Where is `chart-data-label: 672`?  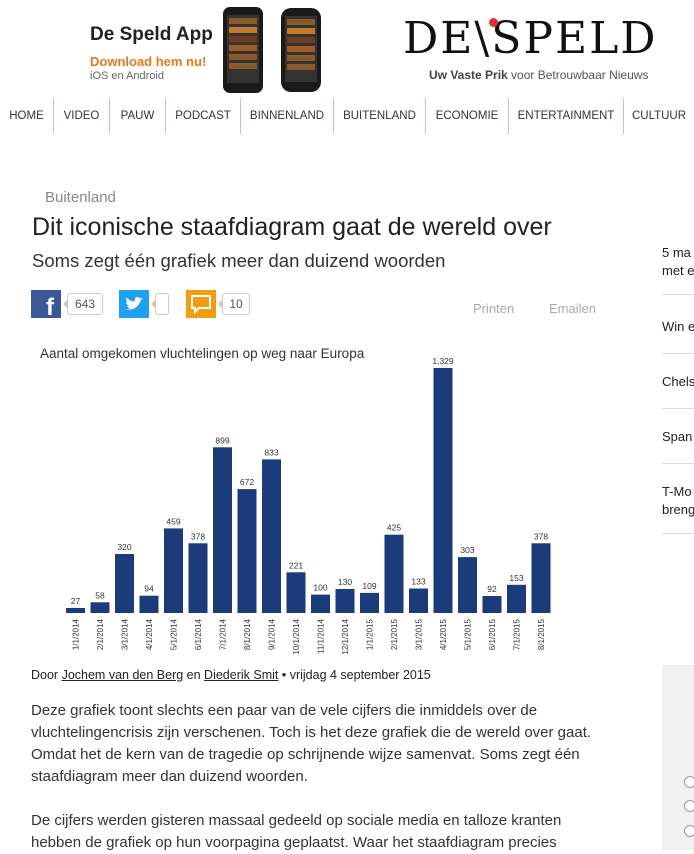
chart-data-label: 672 is located at coordinates (247, 482).